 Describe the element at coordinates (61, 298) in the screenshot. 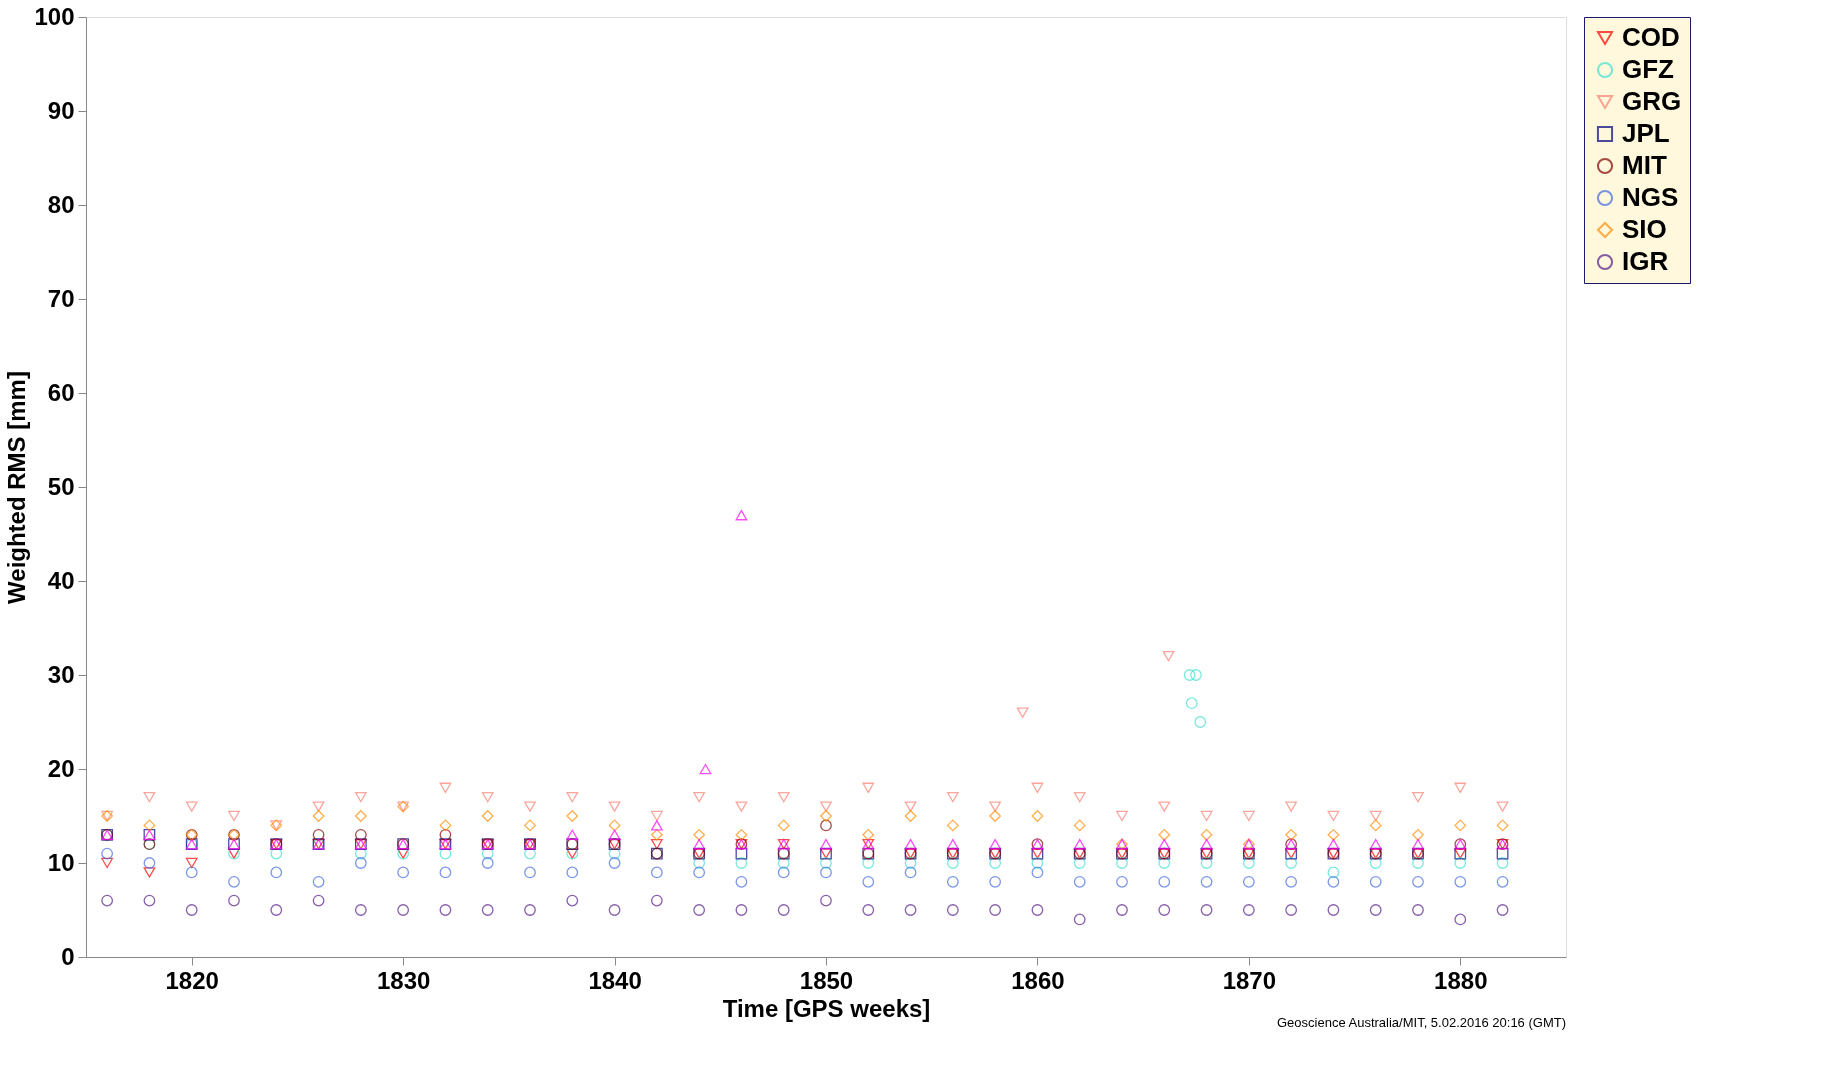

I see `y-tick-label: 70` at that location.